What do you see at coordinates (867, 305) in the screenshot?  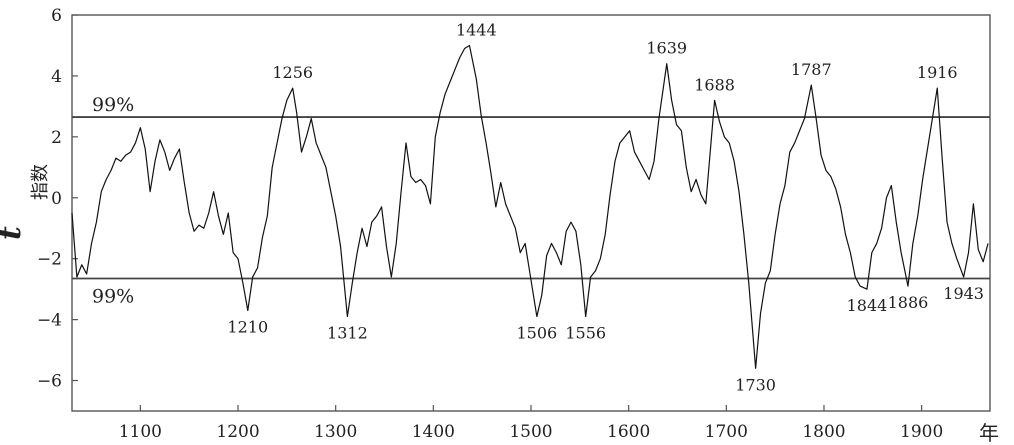 I see `peak-year-label: 1844` at bounding box center [867, 305].